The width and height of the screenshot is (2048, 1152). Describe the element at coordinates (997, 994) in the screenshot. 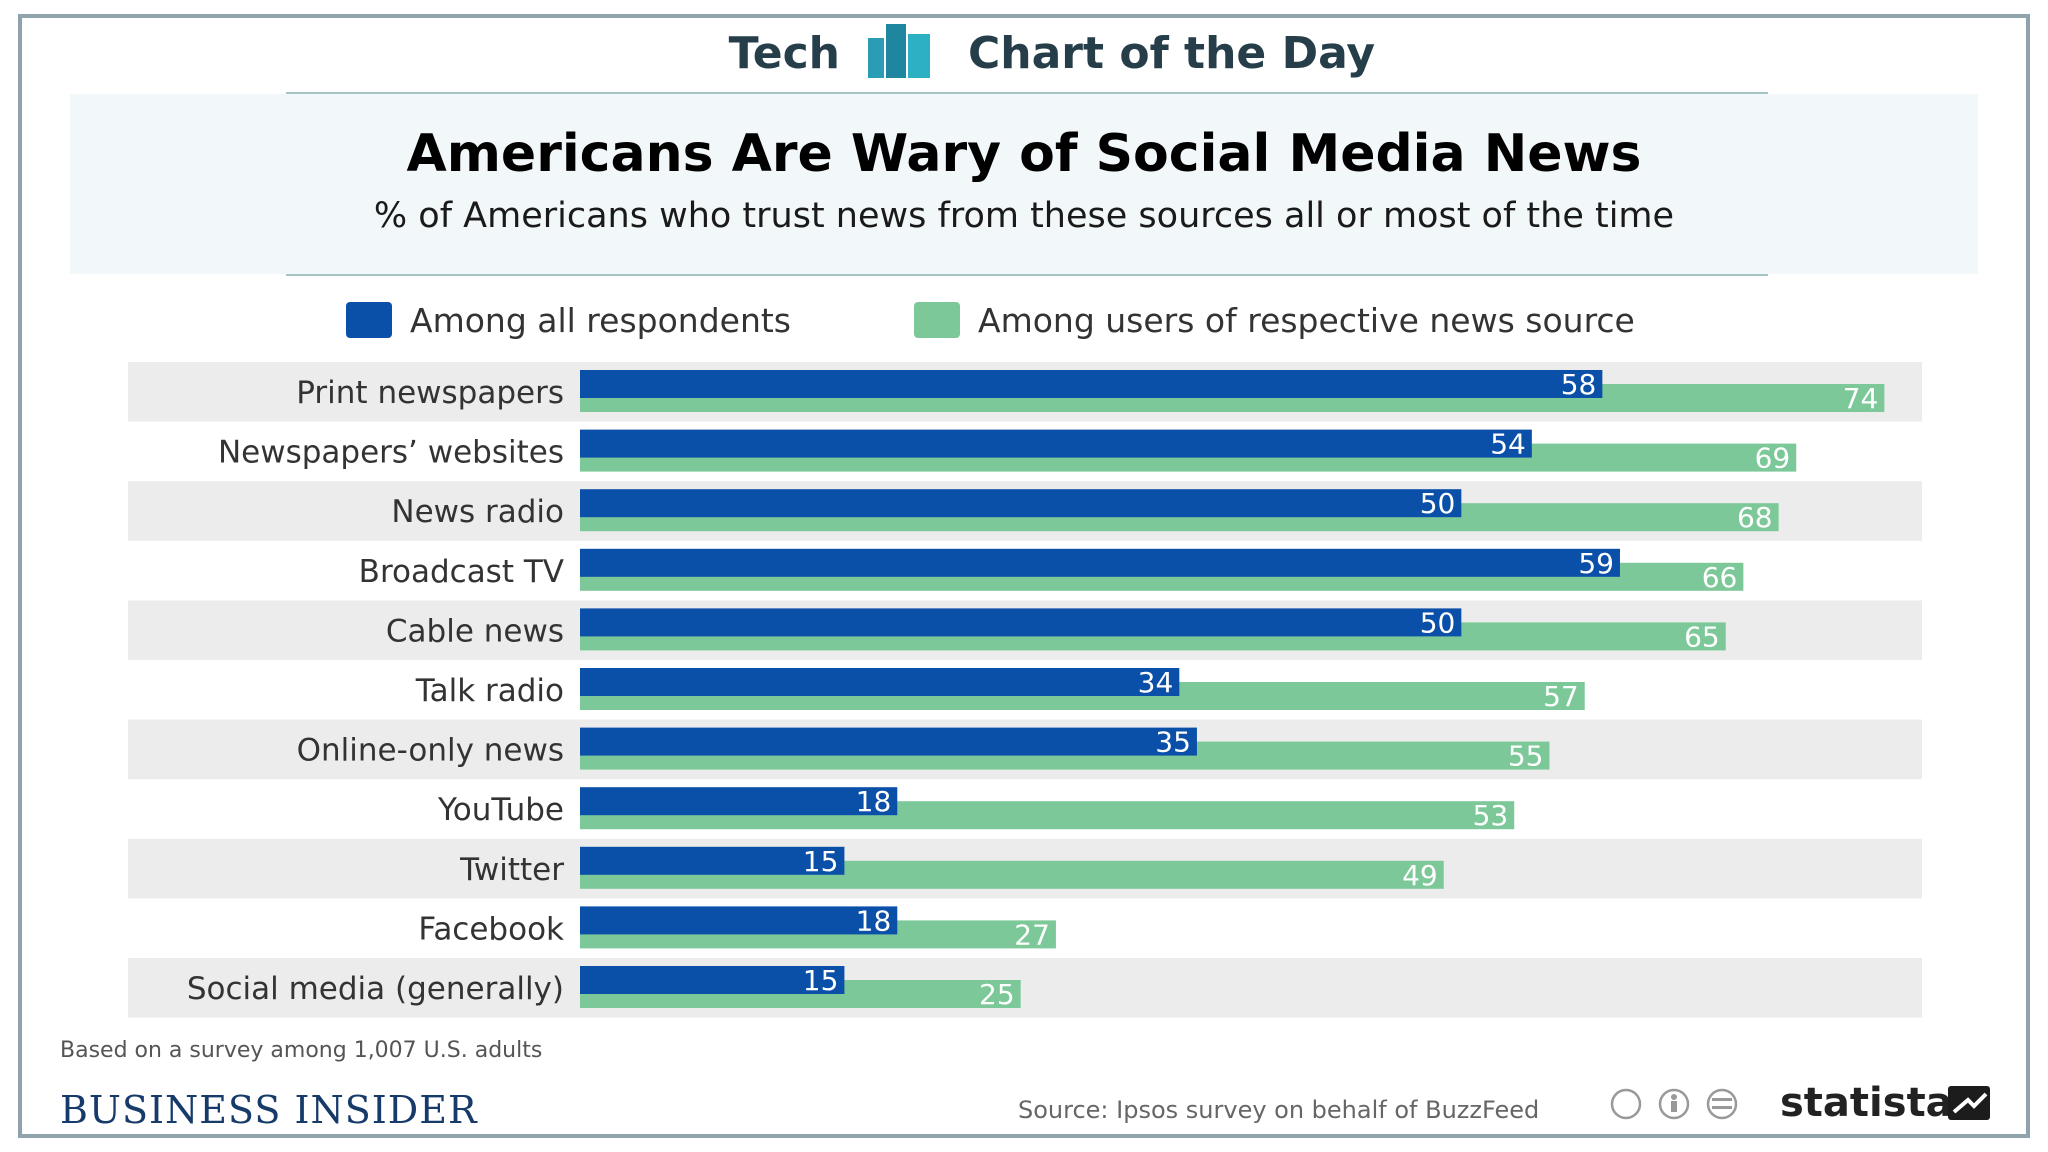

I see `value-label-users: 25` at that location.